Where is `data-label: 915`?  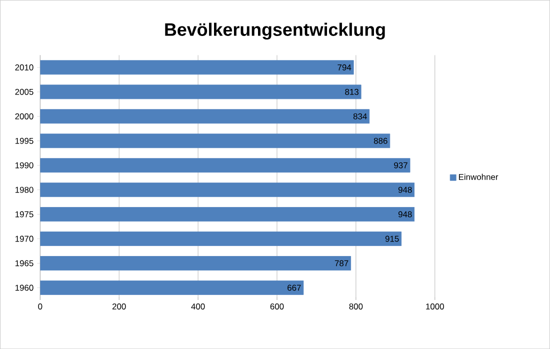
data-label: 915 is located at coordinates (392, 239).